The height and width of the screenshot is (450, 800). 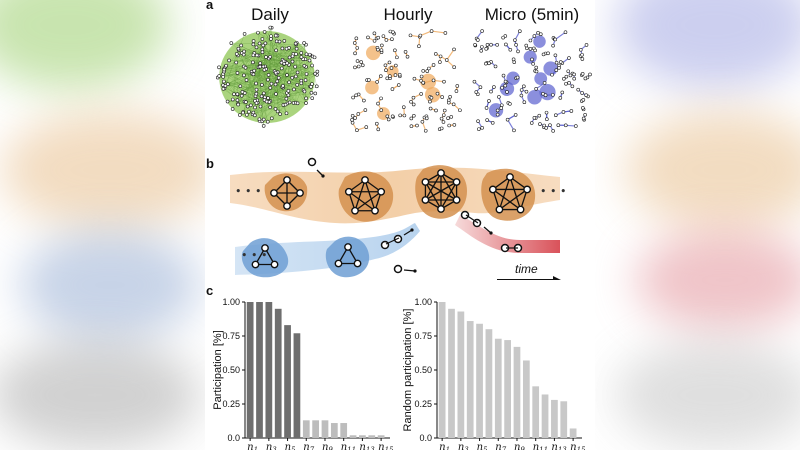 What do you see at coordinates (218, 369) in the screenshot?
I see `y-axis-label: Participation [%]` at bounding box center [218, 369].